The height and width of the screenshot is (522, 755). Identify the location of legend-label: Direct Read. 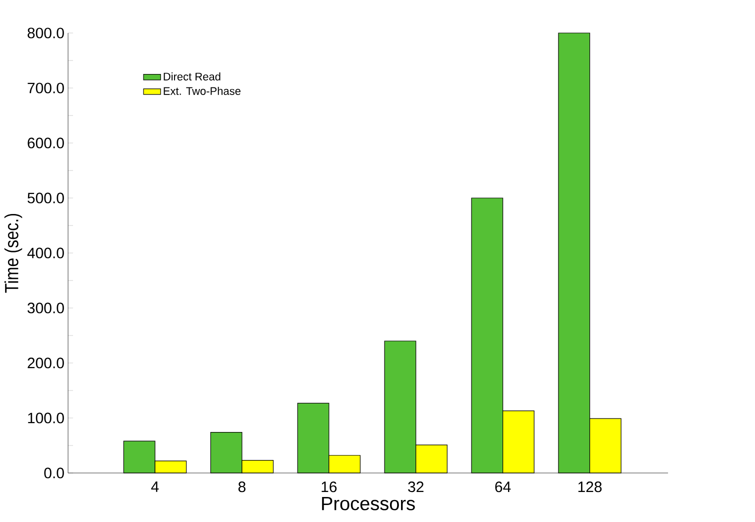
(192, 76).